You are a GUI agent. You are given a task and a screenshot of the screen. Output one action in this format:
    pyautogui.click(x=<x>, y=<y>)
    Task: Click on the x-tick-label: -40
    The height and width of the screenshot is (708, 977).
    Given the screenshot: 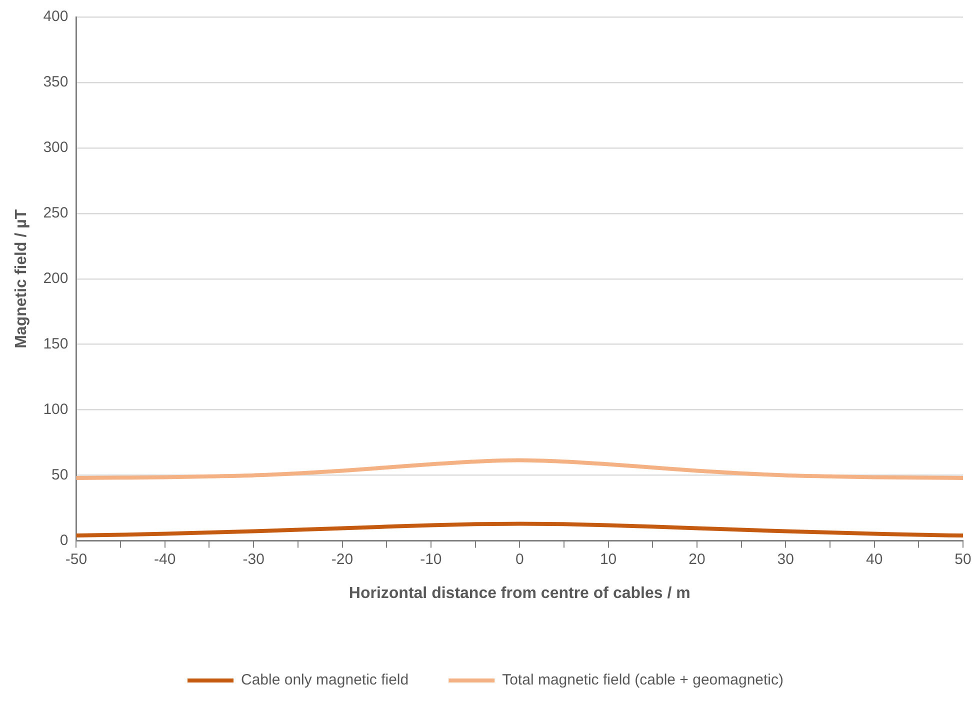 What is the action you would take?
    pyautogui.click(x=165, y=559)
    